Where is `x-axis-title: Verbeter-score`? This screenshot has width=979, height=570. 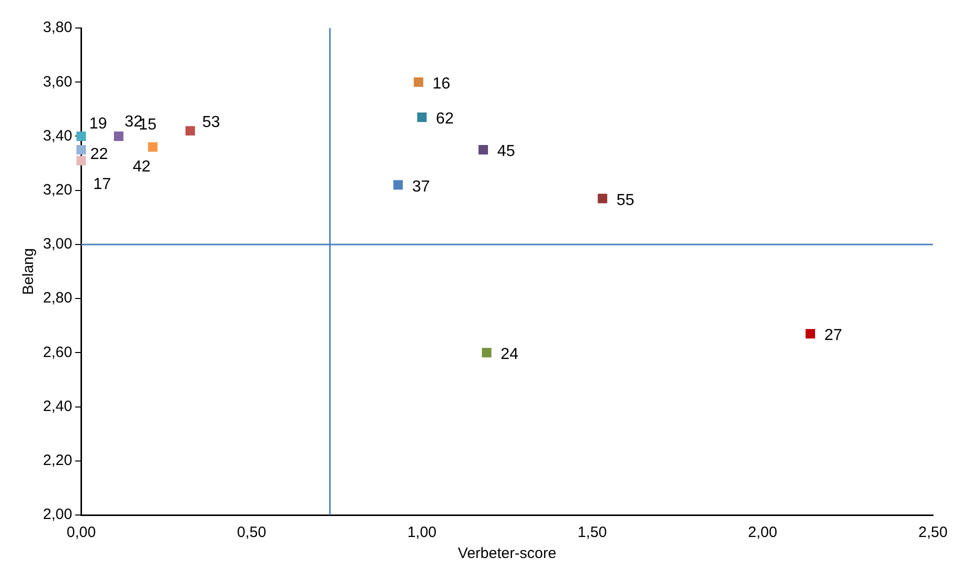 x-axis-title: Verbeter-score is located at coordinates (507, 553).